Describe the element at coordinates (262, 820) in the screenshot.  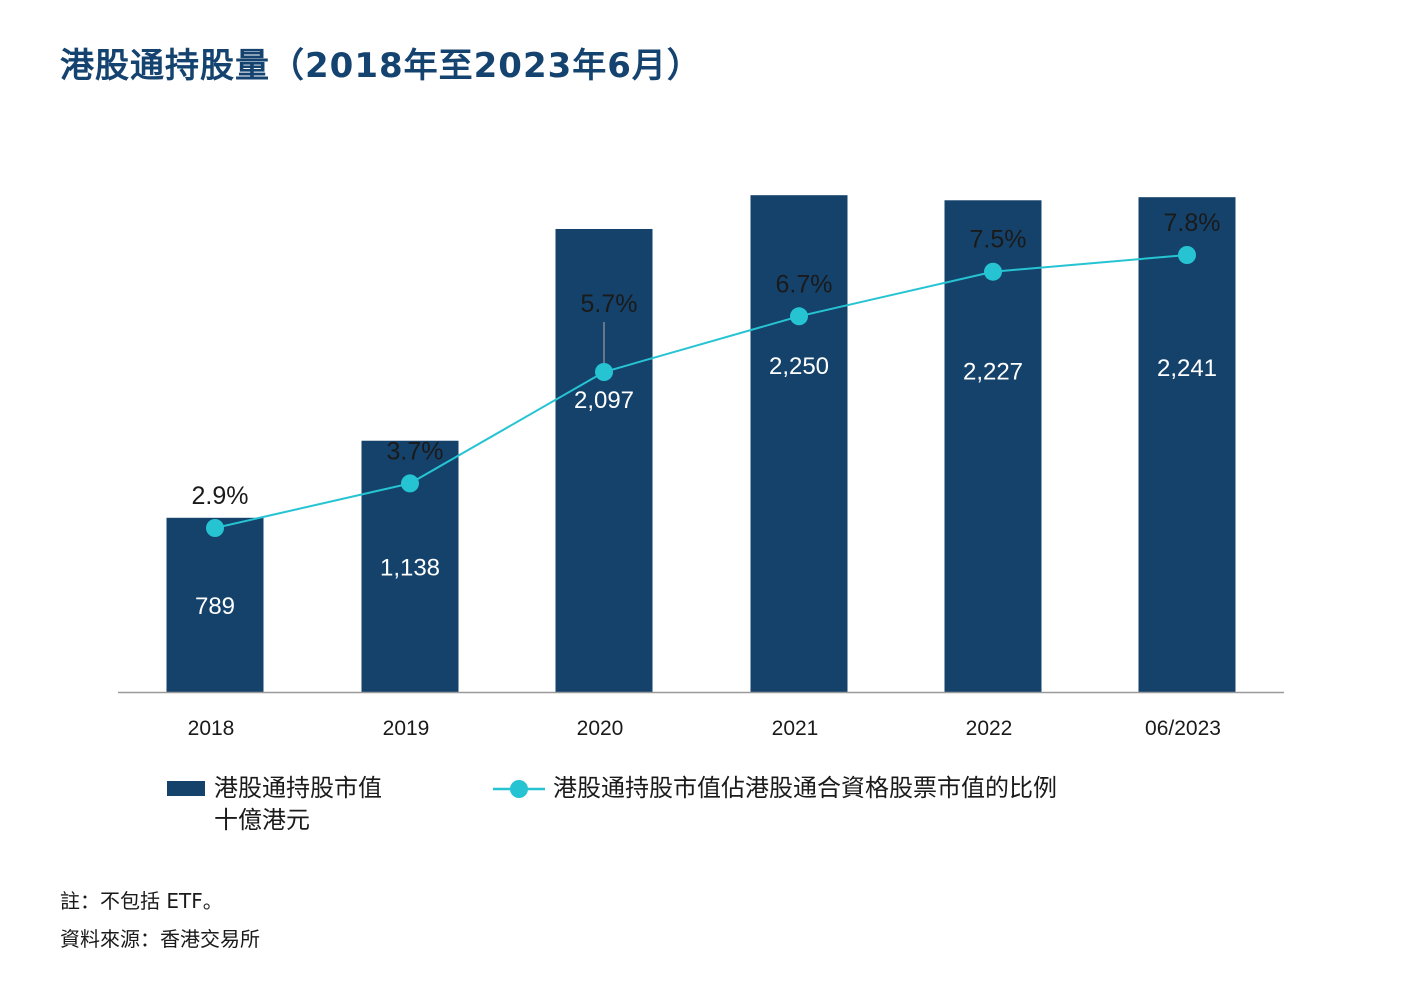
I see `legend-bar-label-line2: 十億港元` at that location.